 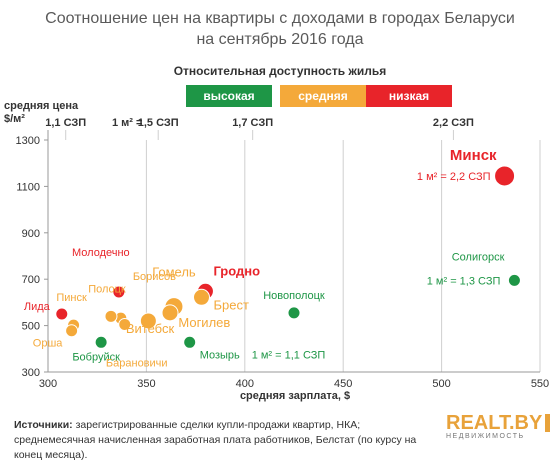 I want to click on point-note-1: 1 м² = 1,3 СЗП, so click(x=464, y=281).